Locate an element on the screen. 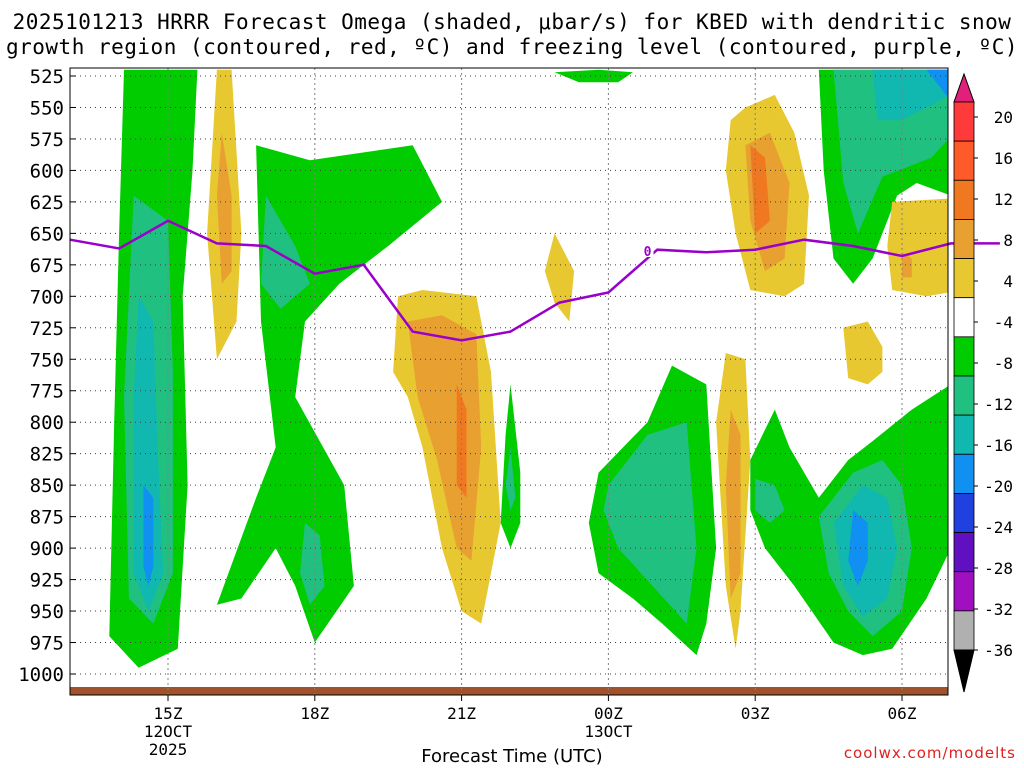 The width and height of the screenshot is (1024, 768). x-tick-label-03Z: 03Z is located at coordinates (755, 713).